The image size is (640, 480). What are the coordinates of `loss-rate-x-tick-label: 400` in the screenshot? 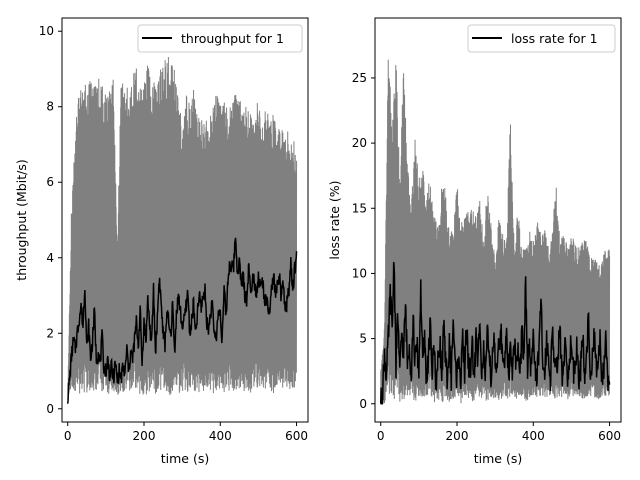 It's located at (533, 436).